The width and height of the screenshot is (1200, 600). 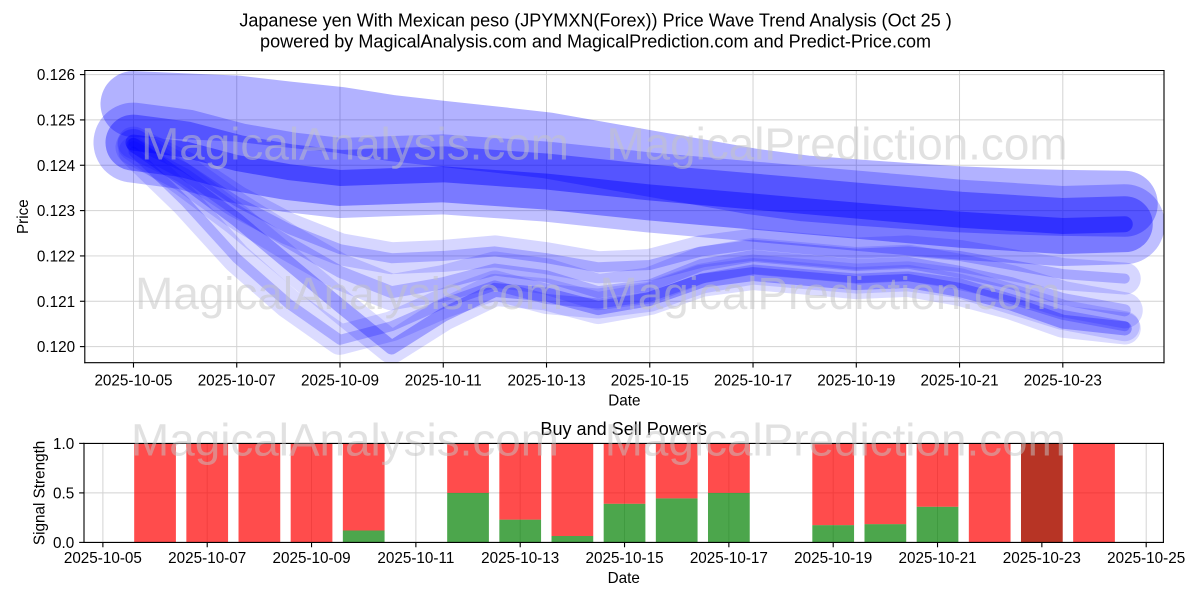 What do you see at coordinates (39, 493) in the screenshot?
I see `svg-text: Signal Strength` at bounding box center [39, 493].